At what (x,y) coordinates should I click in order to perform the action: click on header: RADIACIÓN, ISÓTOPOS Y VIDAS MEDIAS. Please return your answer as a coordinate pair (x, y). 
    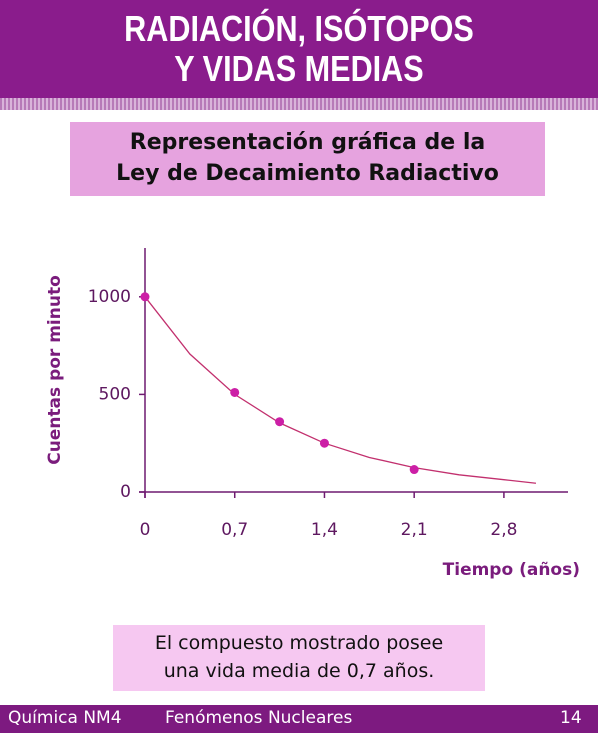
    Looking at the image, I should click on (299, 49).